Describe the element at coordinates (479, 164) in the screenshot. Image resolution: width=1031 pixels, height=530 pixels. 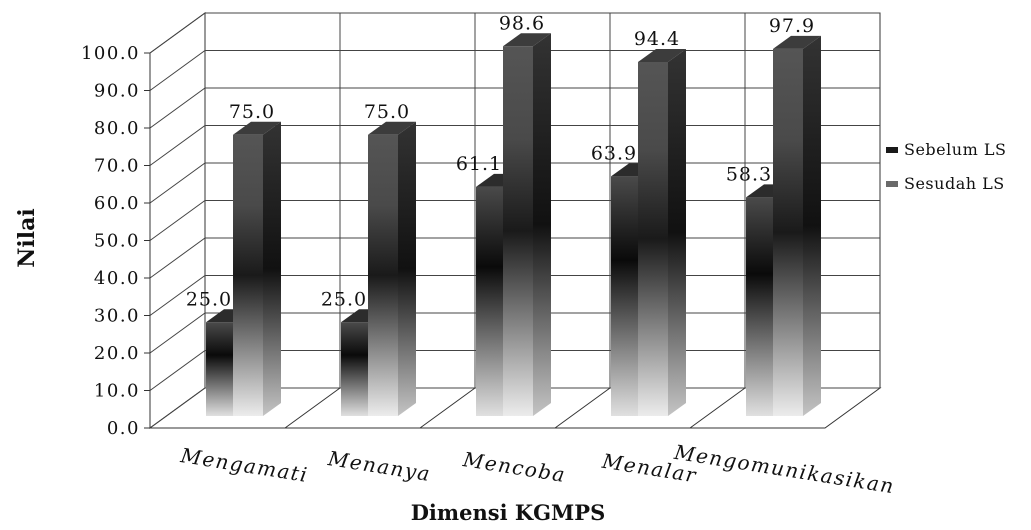
I see `data-label: 61.1` at that location.